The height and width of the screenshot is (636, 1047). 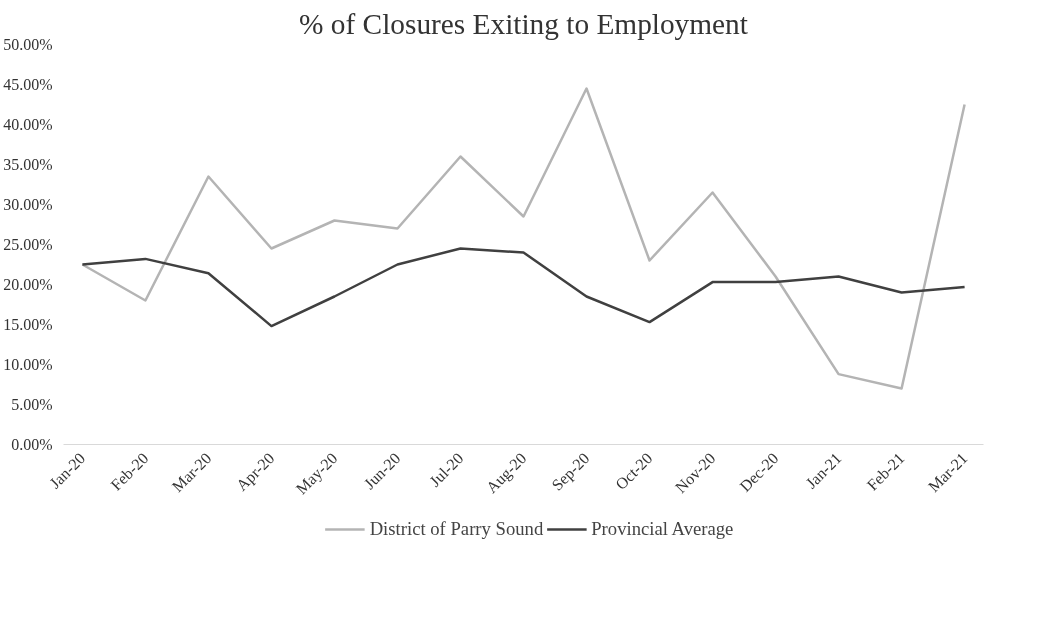 I want to click on y-tick-label: 5.00%, so click(x=32, y=404).